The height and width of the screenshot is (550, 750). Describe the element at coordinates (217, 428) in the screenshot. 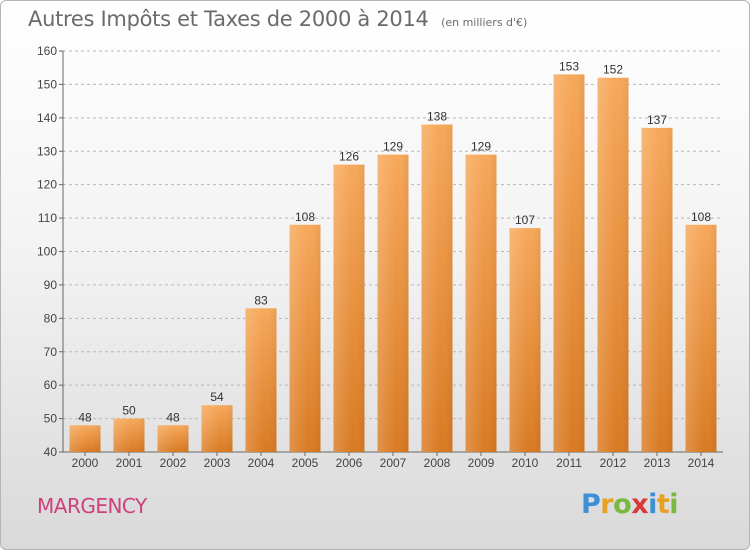

I see `bar-shade-2003` at that location.